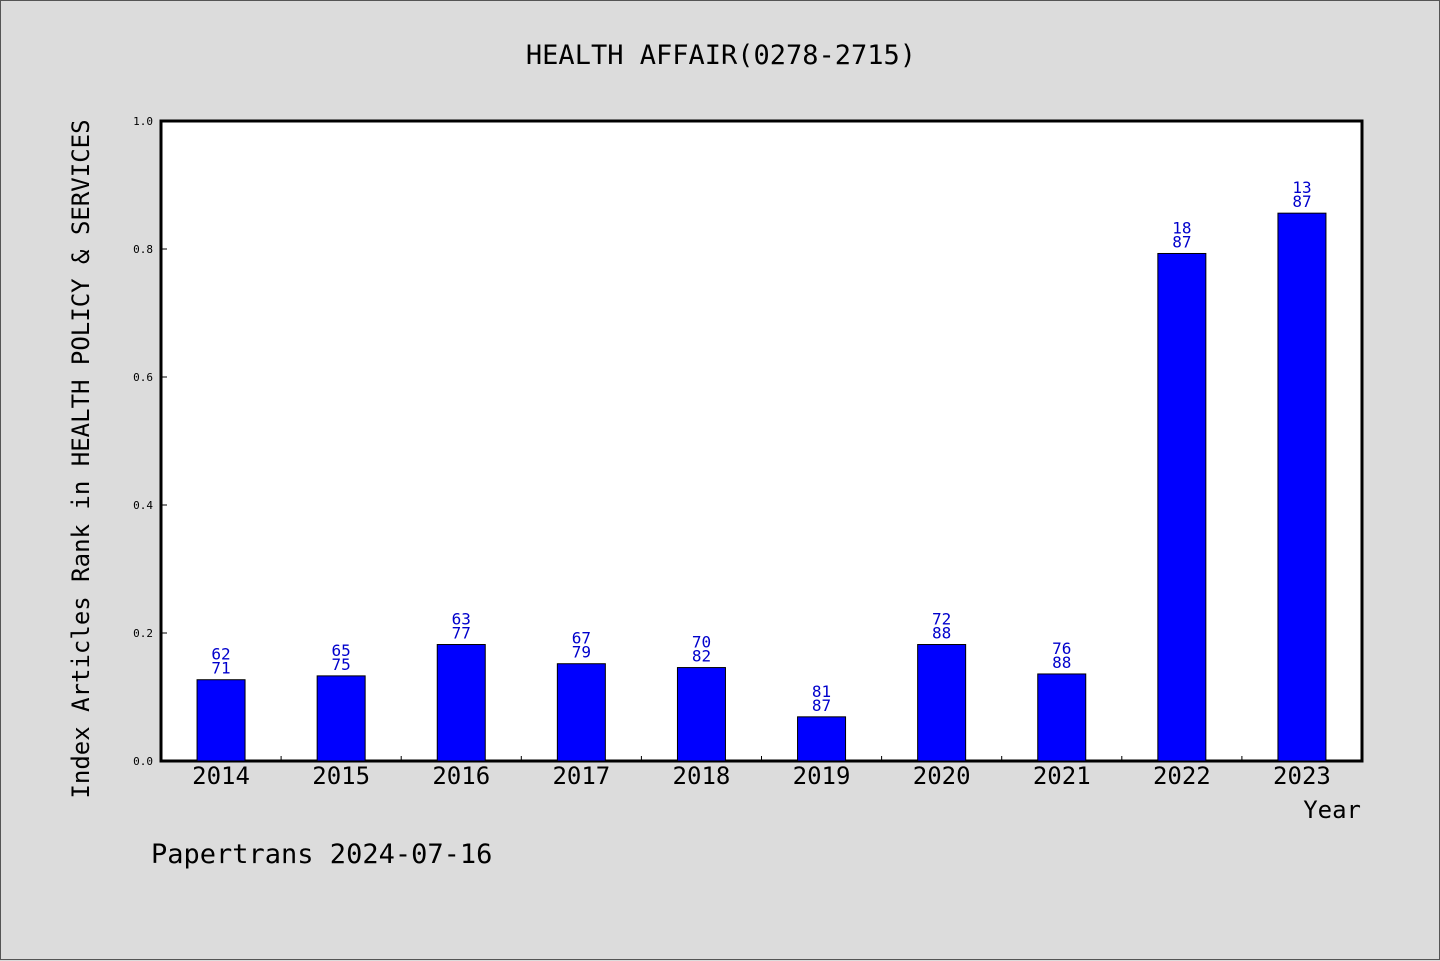  Describe the element at coordinates (461, 619) in the screenshot. I see `bar-label-rank: 63` at that location.